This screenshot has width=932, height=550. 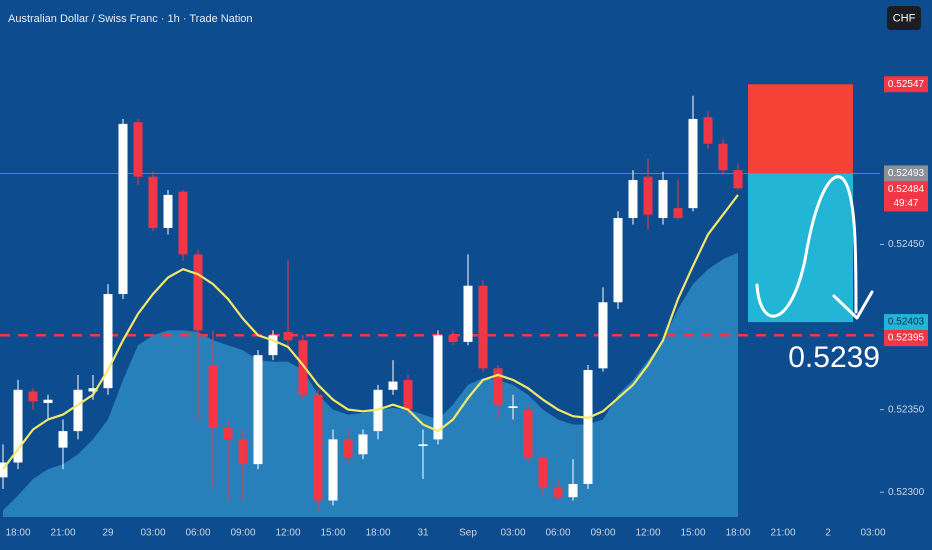 I want to click on x-tick-label: 2, so click(x=828, y=533).